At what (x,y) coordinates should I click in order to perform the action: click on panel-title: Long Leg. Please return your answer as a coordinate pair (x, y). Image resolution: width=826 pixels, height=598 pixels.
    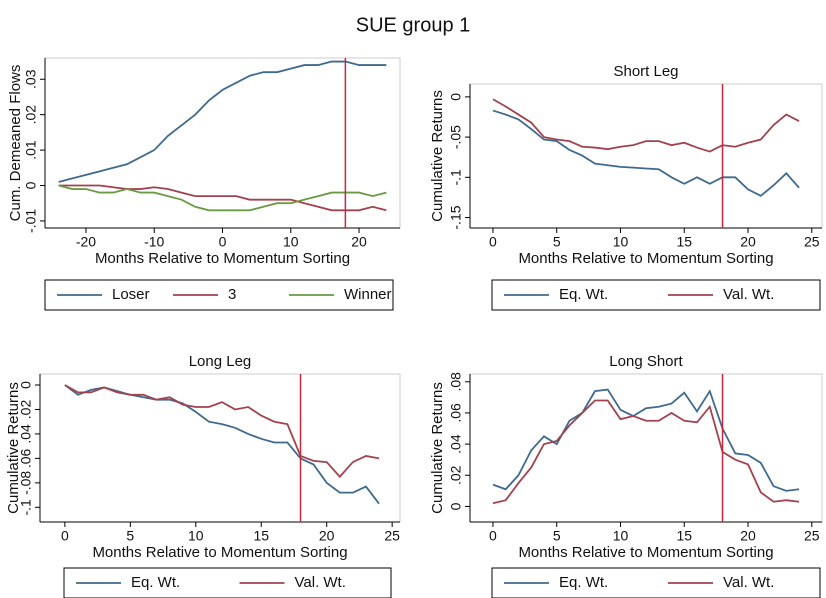
    Looking at the image, I should click on (220, 361).